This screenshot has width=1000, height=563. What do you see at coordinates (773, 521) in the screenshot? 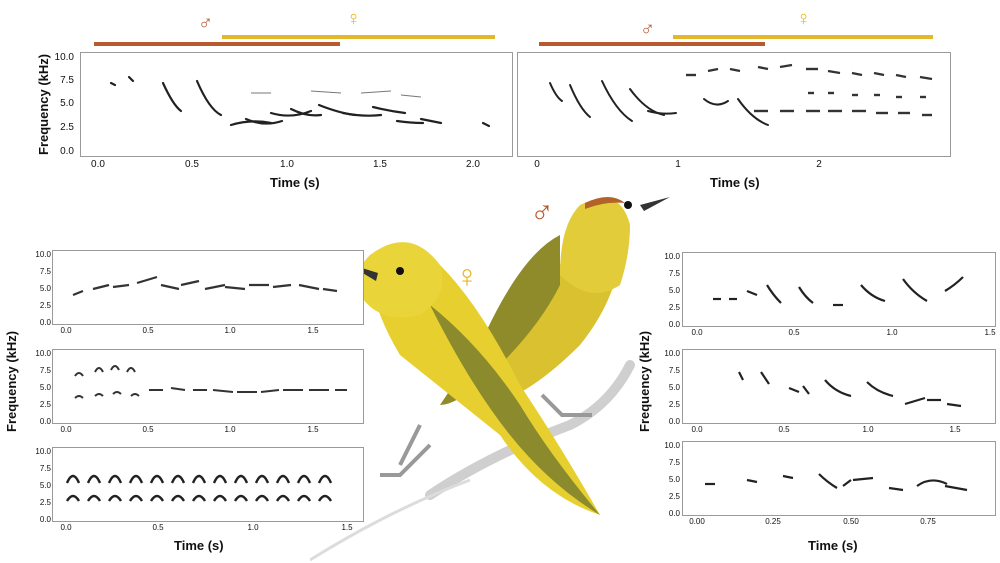
I see `xtick: 0.25` at bounding box center [773, 521].